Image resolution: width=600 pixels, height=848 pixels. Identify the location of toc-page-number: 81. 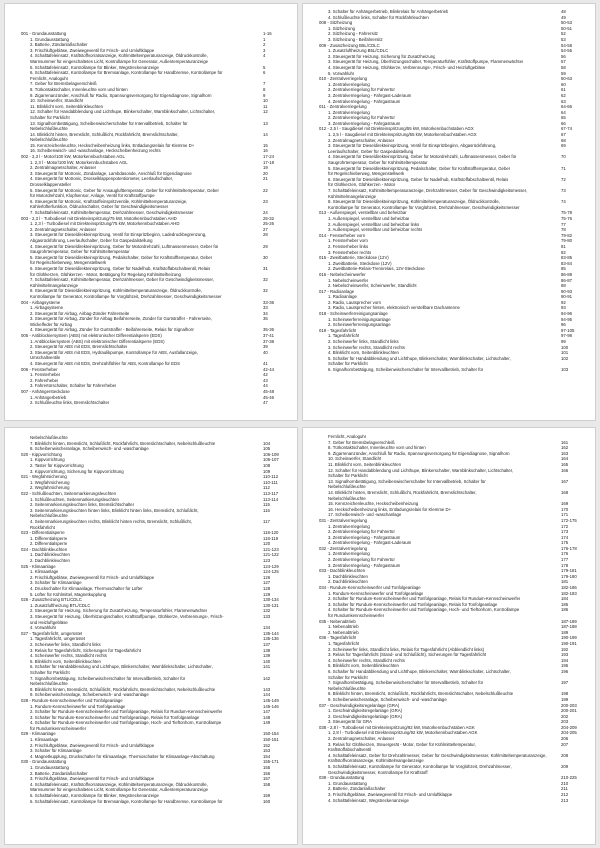
(563, 246).